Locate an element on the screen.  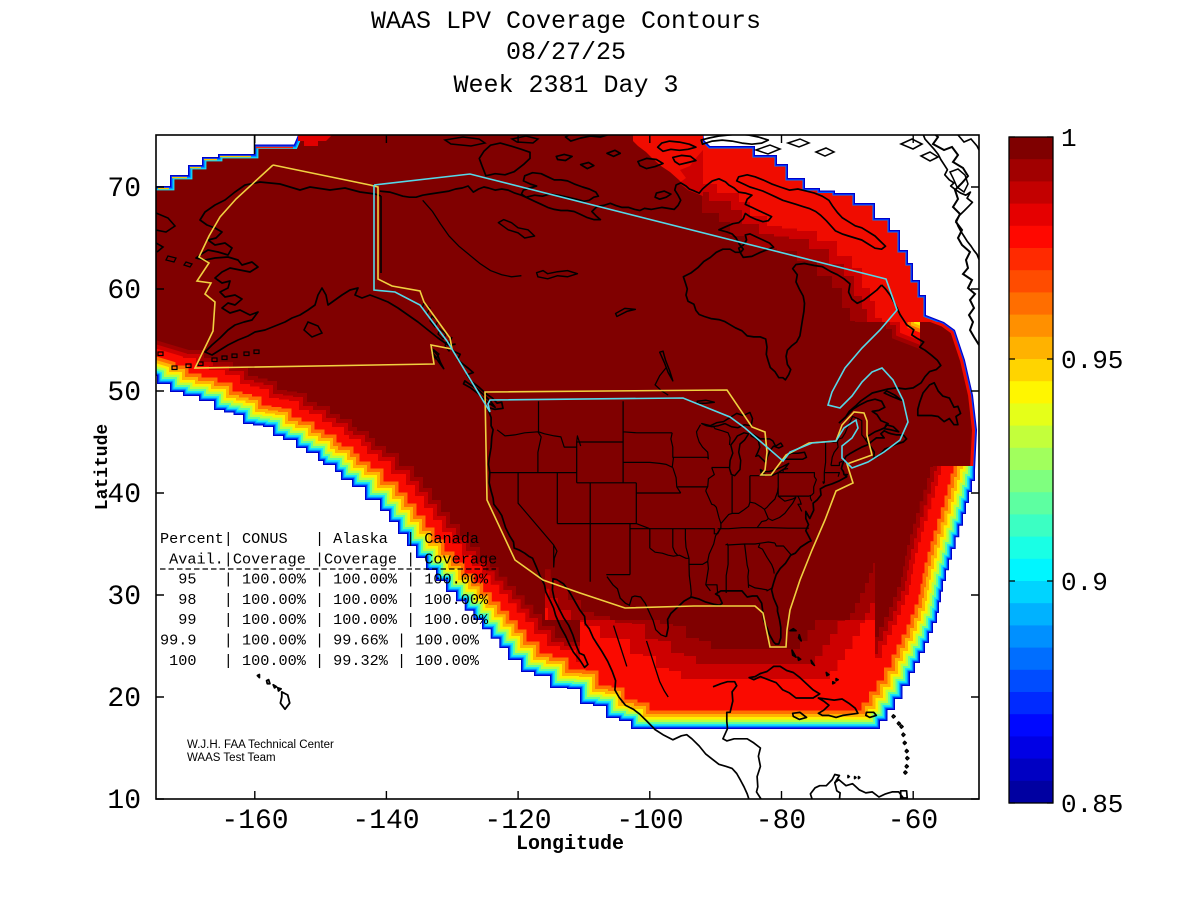
svg-text: Latitude is located at coordinates (103, 467).